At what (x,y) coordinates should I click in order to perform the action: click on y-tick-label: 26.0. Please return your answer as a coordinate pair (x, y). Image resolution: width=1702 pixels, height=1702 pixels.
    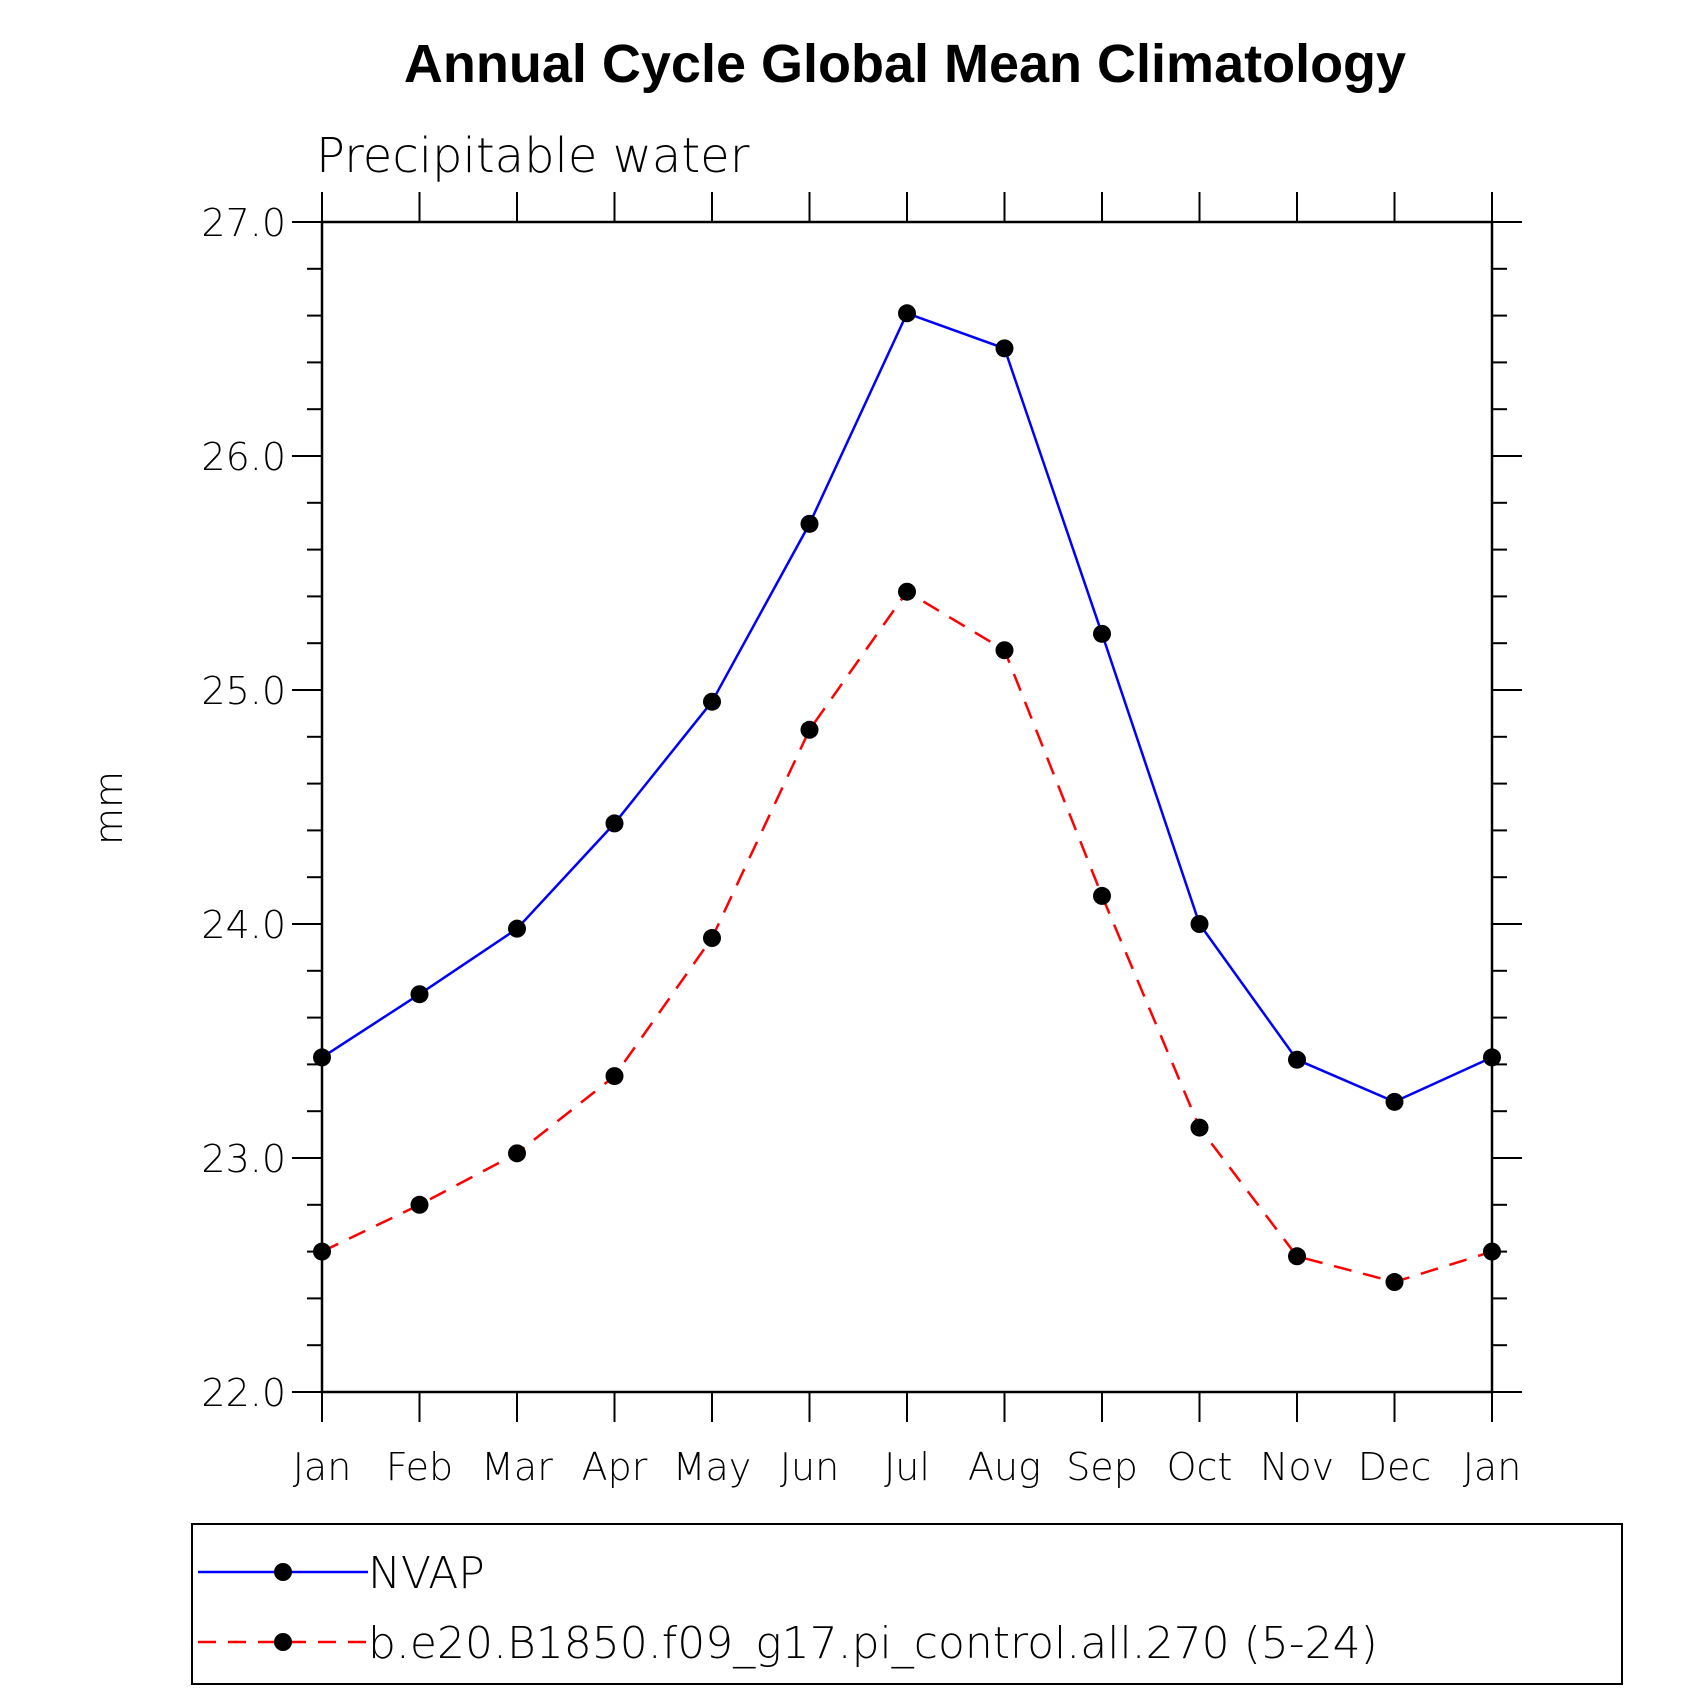
    Looking at the image, I should click on (243, 457).